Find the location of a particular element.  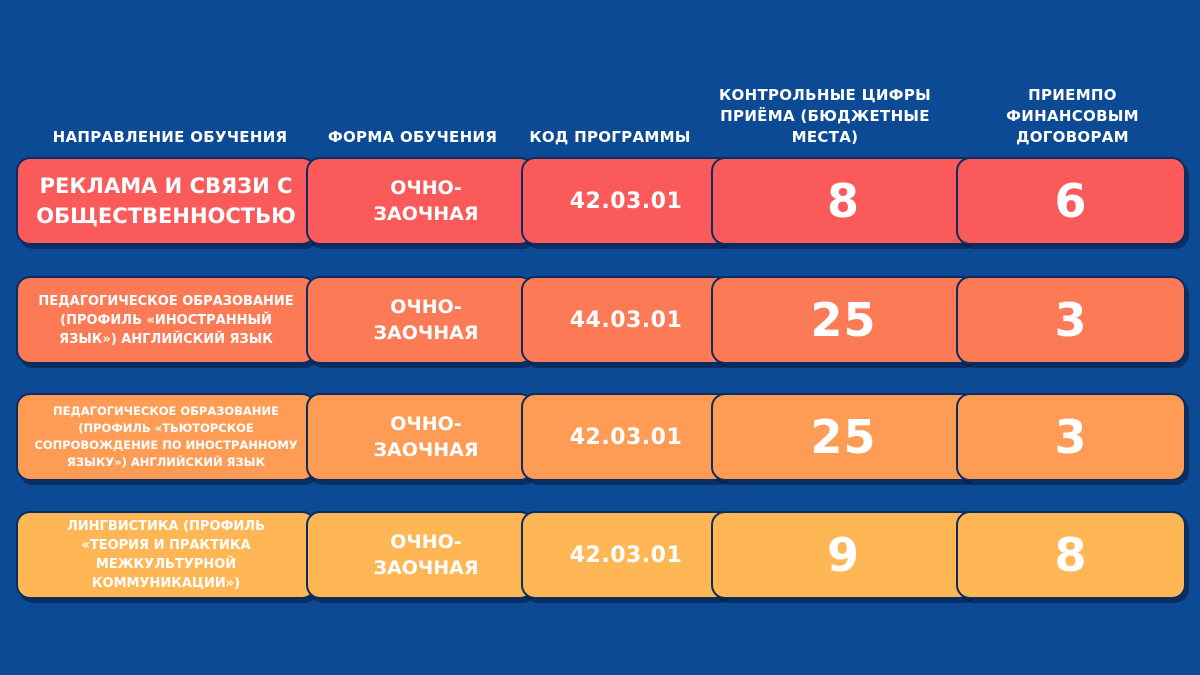

direction-cell: РЕКЛАМА И СВЯЗИ С ОБЩЕСТВЕННОСТЬЮ is located at coordinates (166, 201).